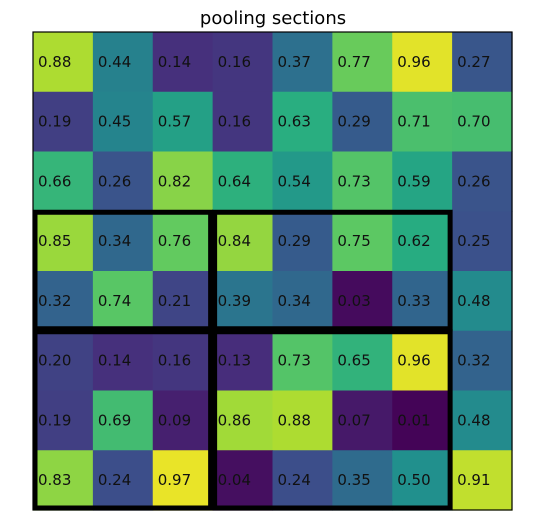 Image resolution: width=539 pixels, height=532 pixels. Describe the element at coordinates (273, 18) in the screenshot. I see `chart-title: pooling sections` at that location.